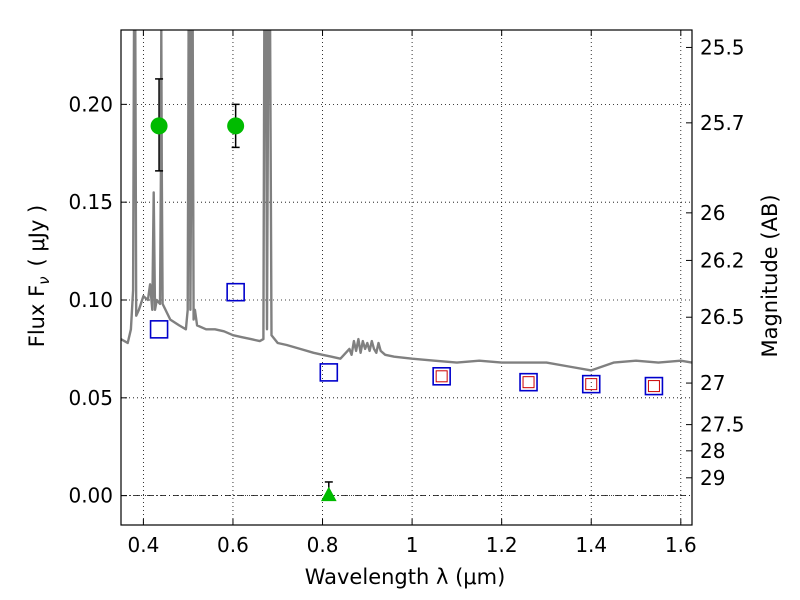  What do you see at coordinates (712, 451) in the screenshot?
I see `mag-tick-label: 28` at bounding box center [712, 451].